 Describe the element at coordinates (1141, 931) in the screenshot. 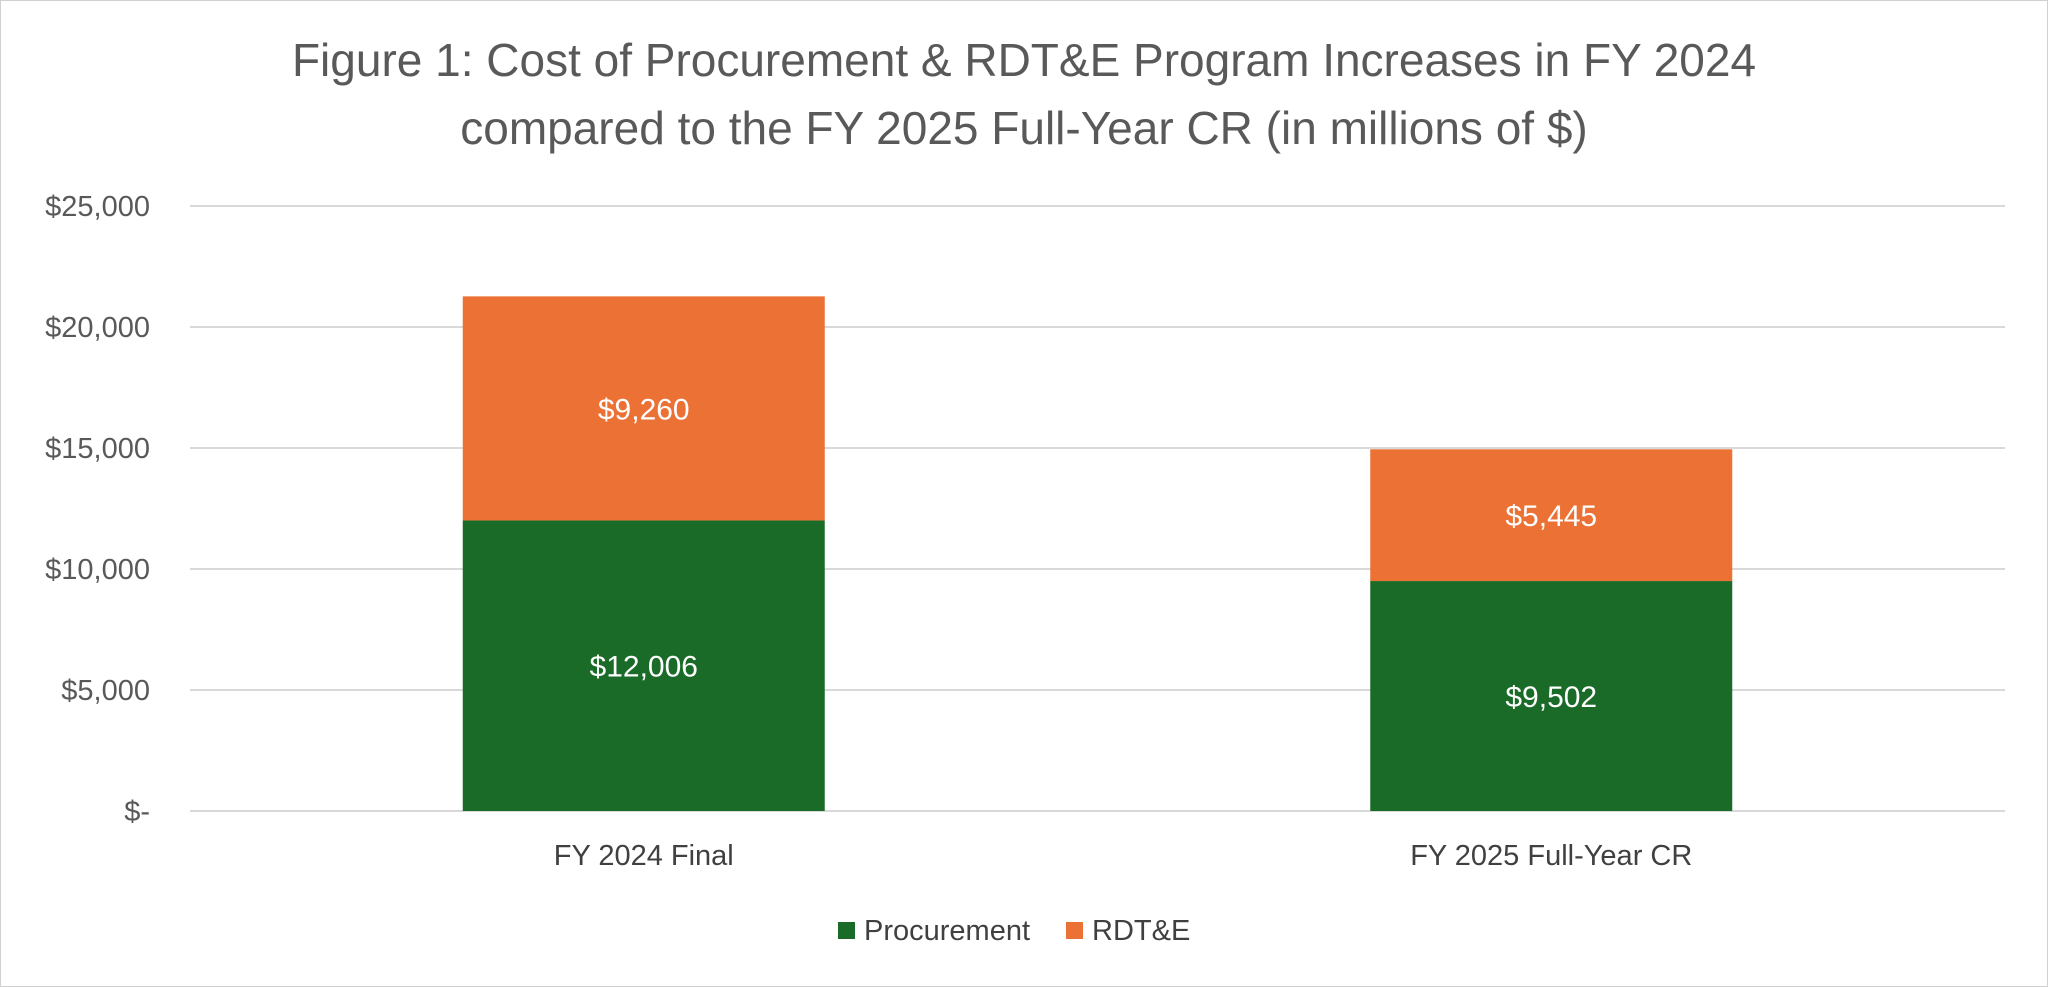

I see `legend-label: RDT&E` at that location.